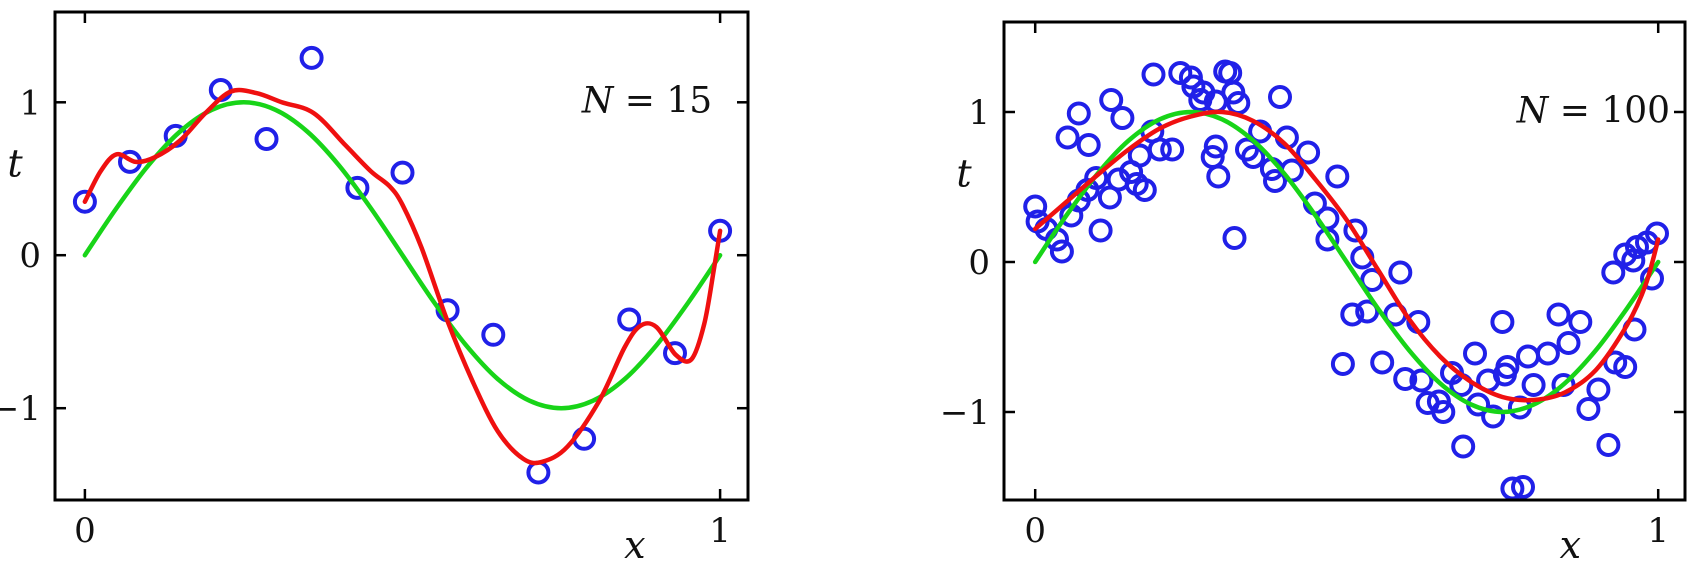 The image size is (1705, 564). Describe the element at coordinates (646, 101) in the screenshot. I see `sample-size-annotation: N = 15` at that location.